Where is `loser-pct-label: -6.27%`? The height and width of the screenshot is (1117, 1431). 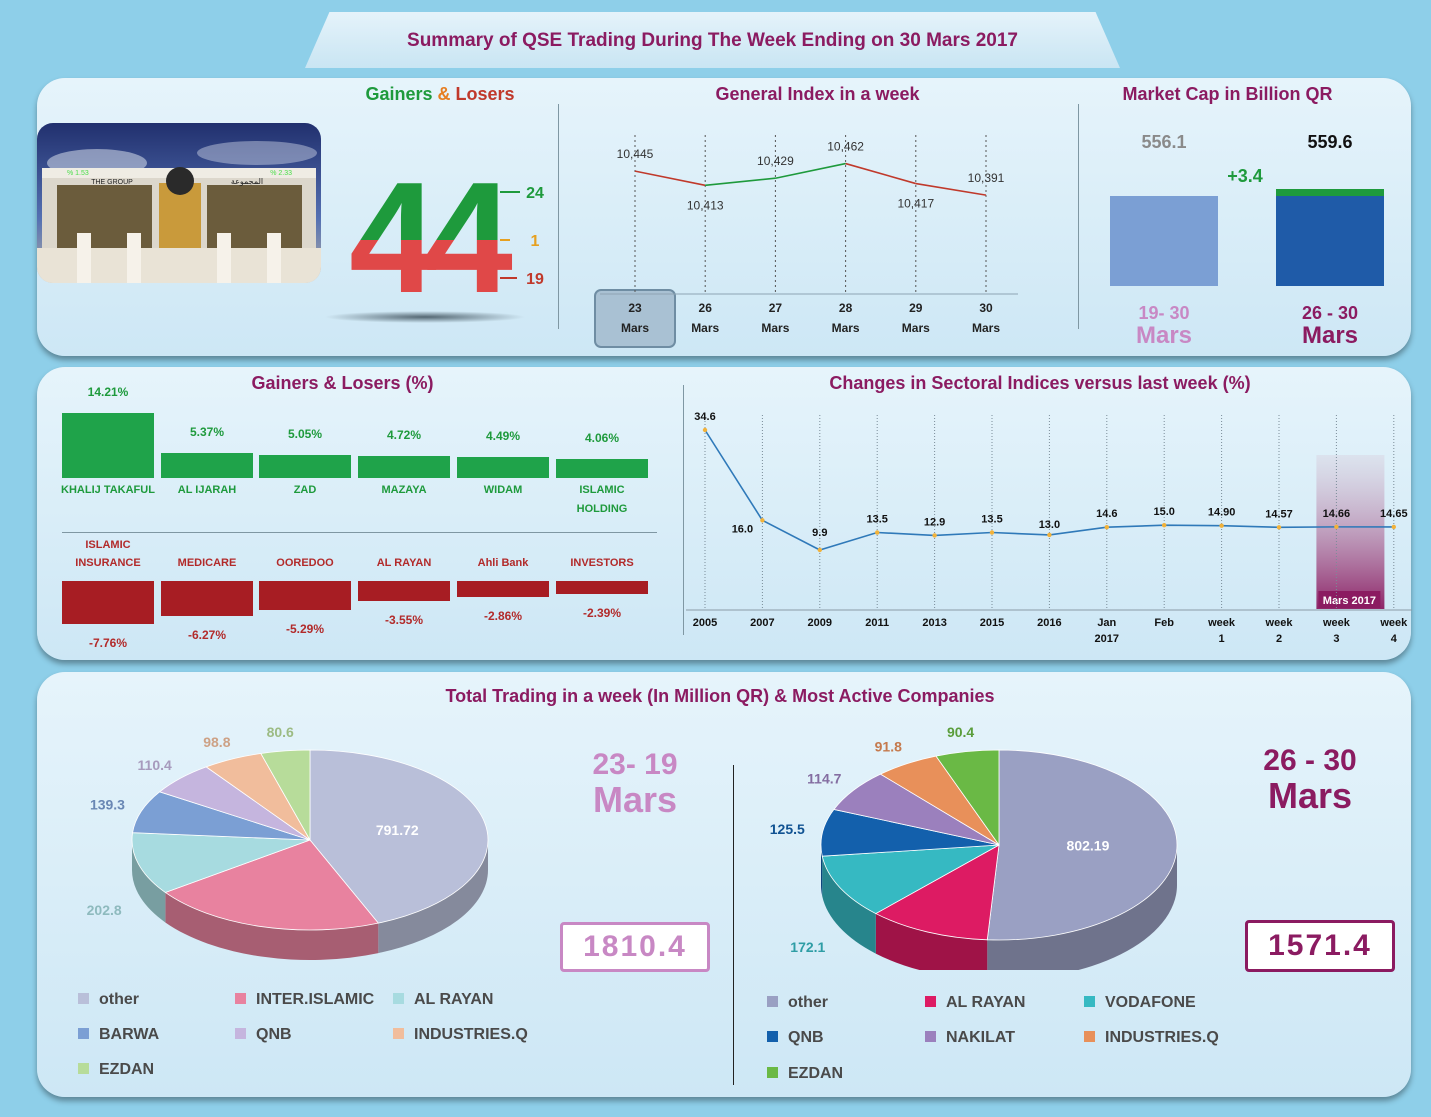
loser-pct-label: -6.27% is located at coordinates (207, 634).